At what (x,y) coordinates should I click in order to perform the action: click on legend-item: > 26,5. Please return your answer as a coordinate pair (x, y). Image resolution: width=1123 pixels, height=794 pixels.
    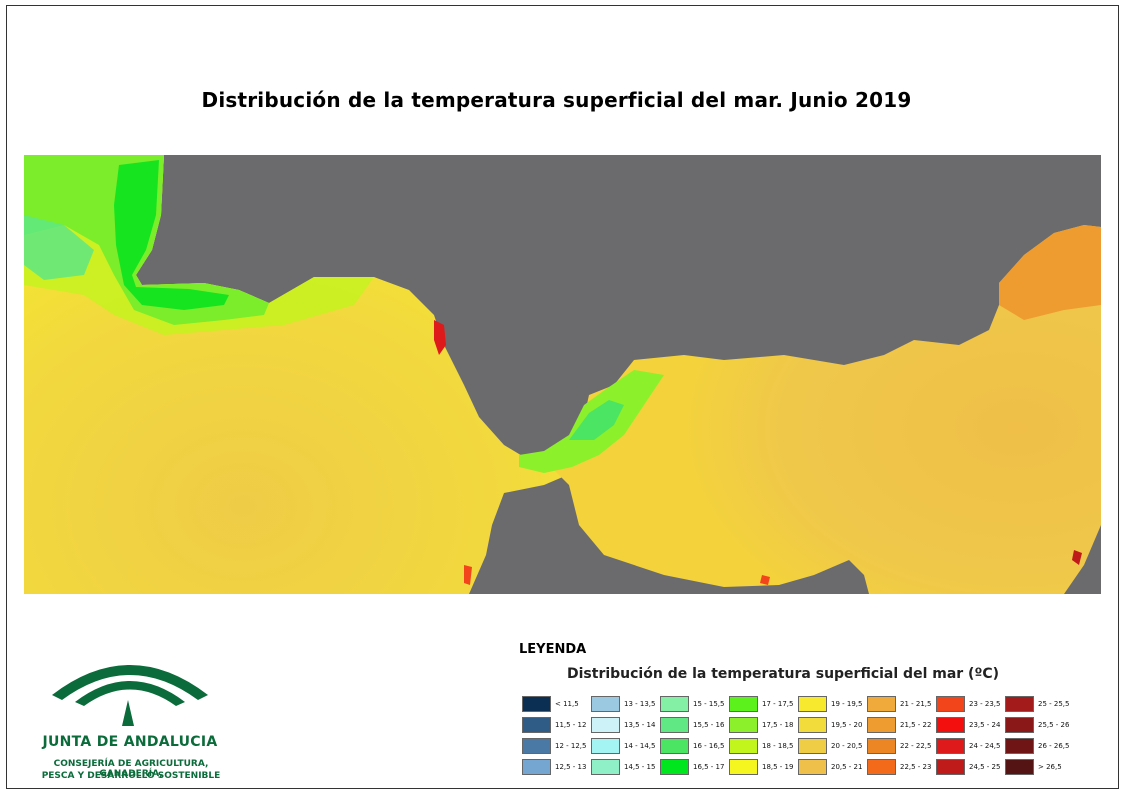
    Looking at the image, I should click on (1033, 767).